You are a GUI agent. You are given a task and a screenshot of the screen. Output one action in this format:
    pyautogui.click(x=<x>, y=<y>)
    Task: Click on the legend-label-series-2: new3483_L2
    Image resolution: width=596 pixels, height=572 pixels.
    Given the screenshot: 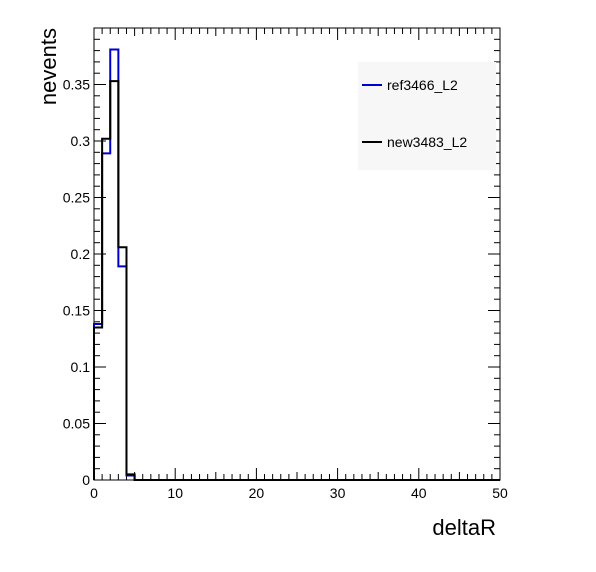 What is the action you would take?
    pyautogui.click(x=427, y=142)
    